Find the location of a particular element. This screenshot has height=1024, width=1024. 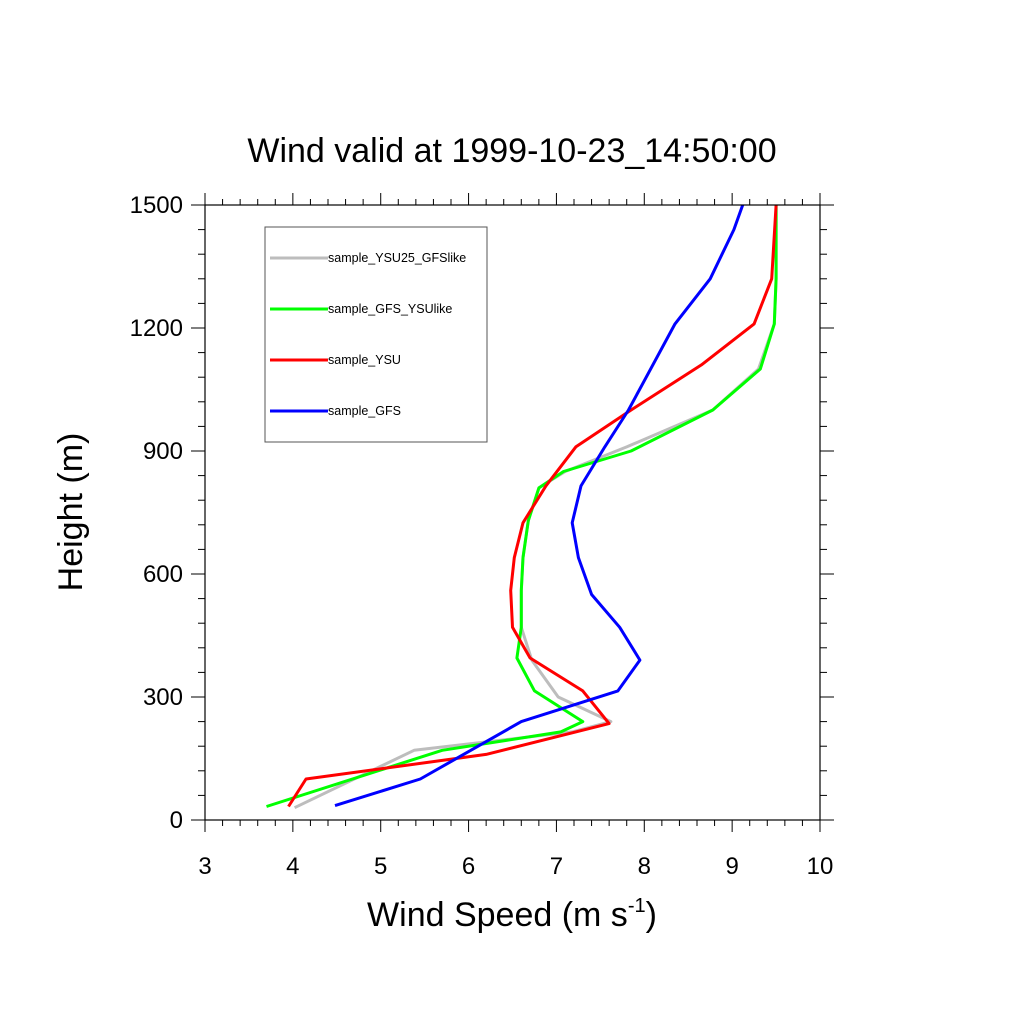

x-tick-label: 8 is located at coordinates (644, 866).